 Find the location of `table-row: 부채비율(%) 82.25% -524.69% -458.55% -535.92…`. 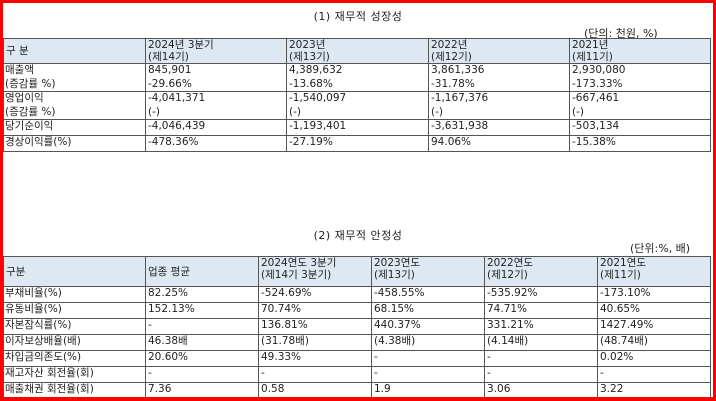

table-row: 부채비율(%) 82.25% -524.69% -458.55% -535.92… is located at coordinates (357, 294).